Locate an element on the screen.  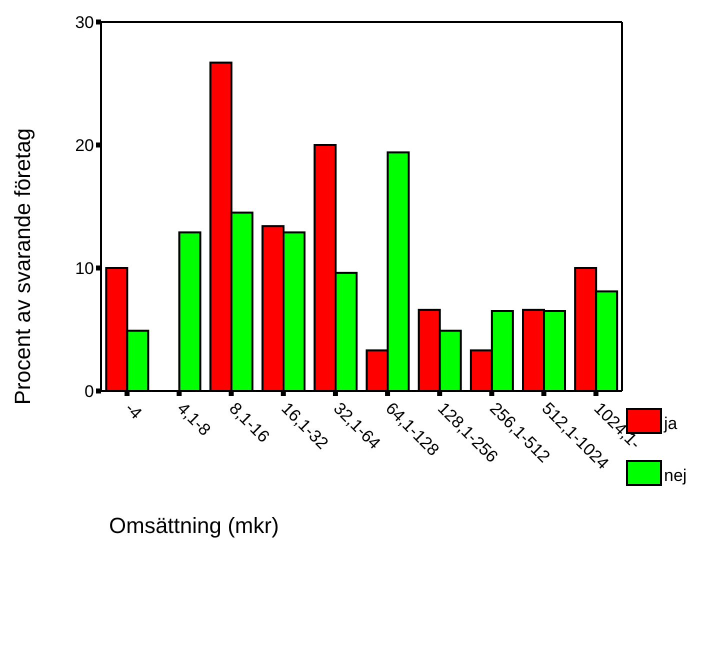
y-tick-label: 30 is located at coordinates (84, 22).